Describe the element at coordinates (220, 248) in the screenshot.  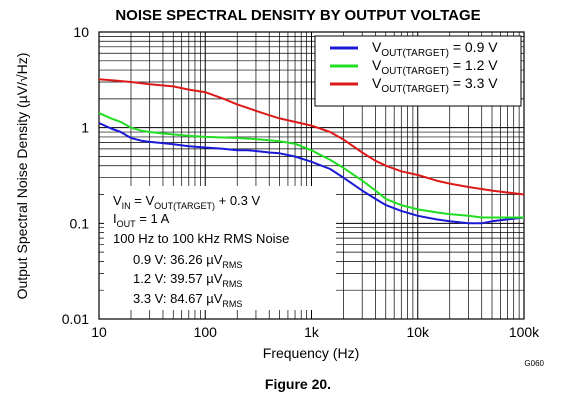
I see `annotation-box` at that location.